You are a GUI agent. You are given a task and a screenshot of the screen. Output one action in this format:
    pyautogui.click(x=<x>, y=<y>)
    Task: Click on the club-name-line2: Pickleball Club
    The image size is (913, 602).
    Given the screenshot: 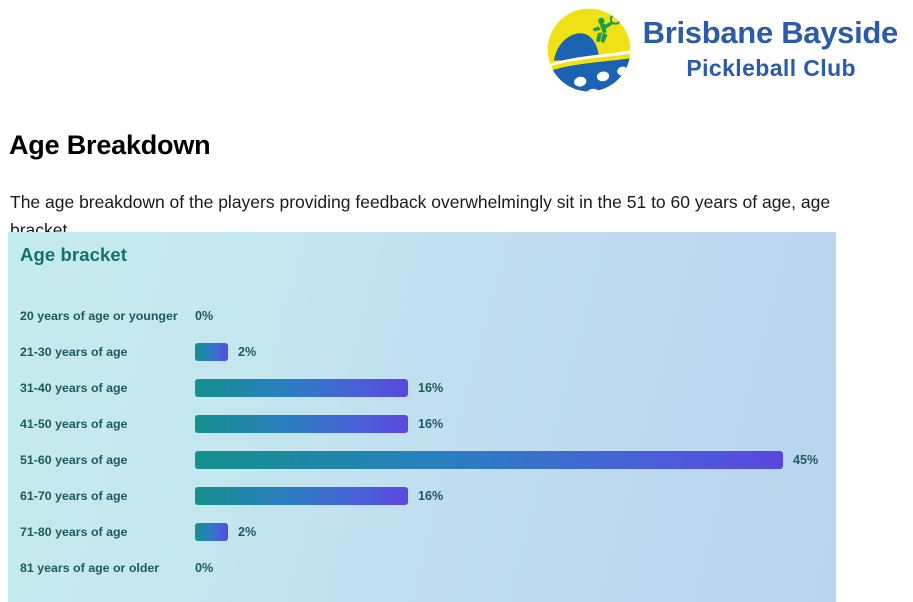 What is the action you would take?
    pyautogui.click(x=771, y=67)
    